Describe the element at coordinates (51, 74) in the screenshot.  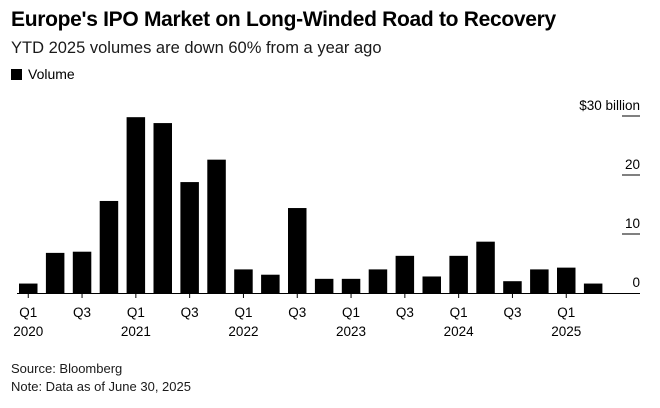
I see `legend-label: Volume` at that location.